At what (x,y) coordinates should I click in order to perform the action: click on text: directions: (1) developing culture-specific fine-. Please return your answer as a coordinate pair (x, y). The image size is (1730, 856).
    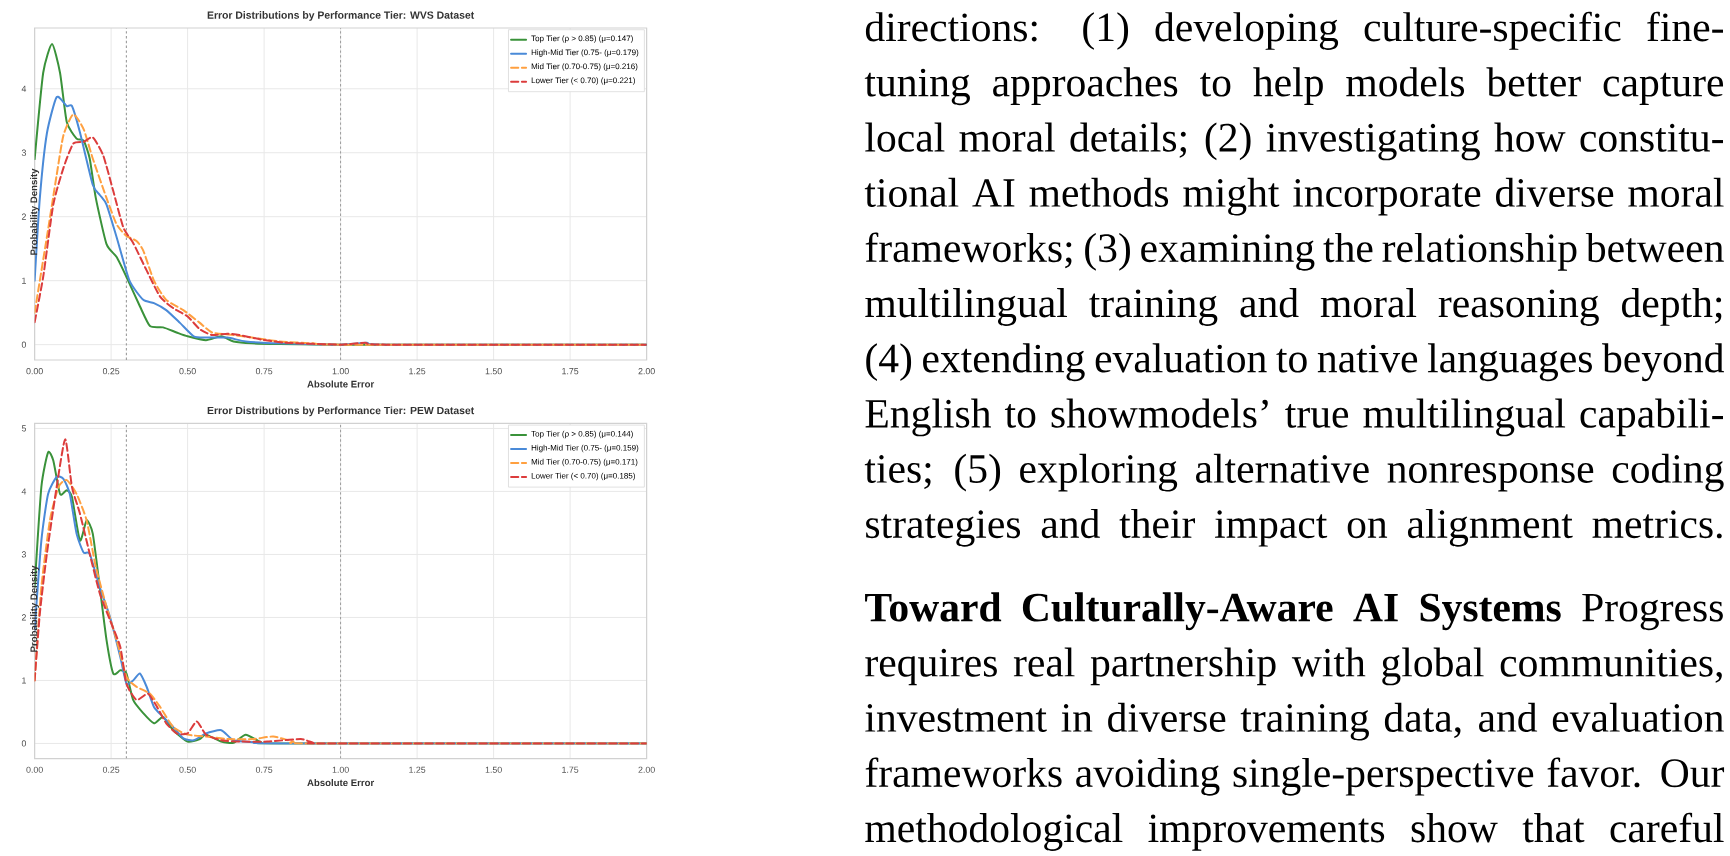
    Looking at the image, I should click on (1294, 30).